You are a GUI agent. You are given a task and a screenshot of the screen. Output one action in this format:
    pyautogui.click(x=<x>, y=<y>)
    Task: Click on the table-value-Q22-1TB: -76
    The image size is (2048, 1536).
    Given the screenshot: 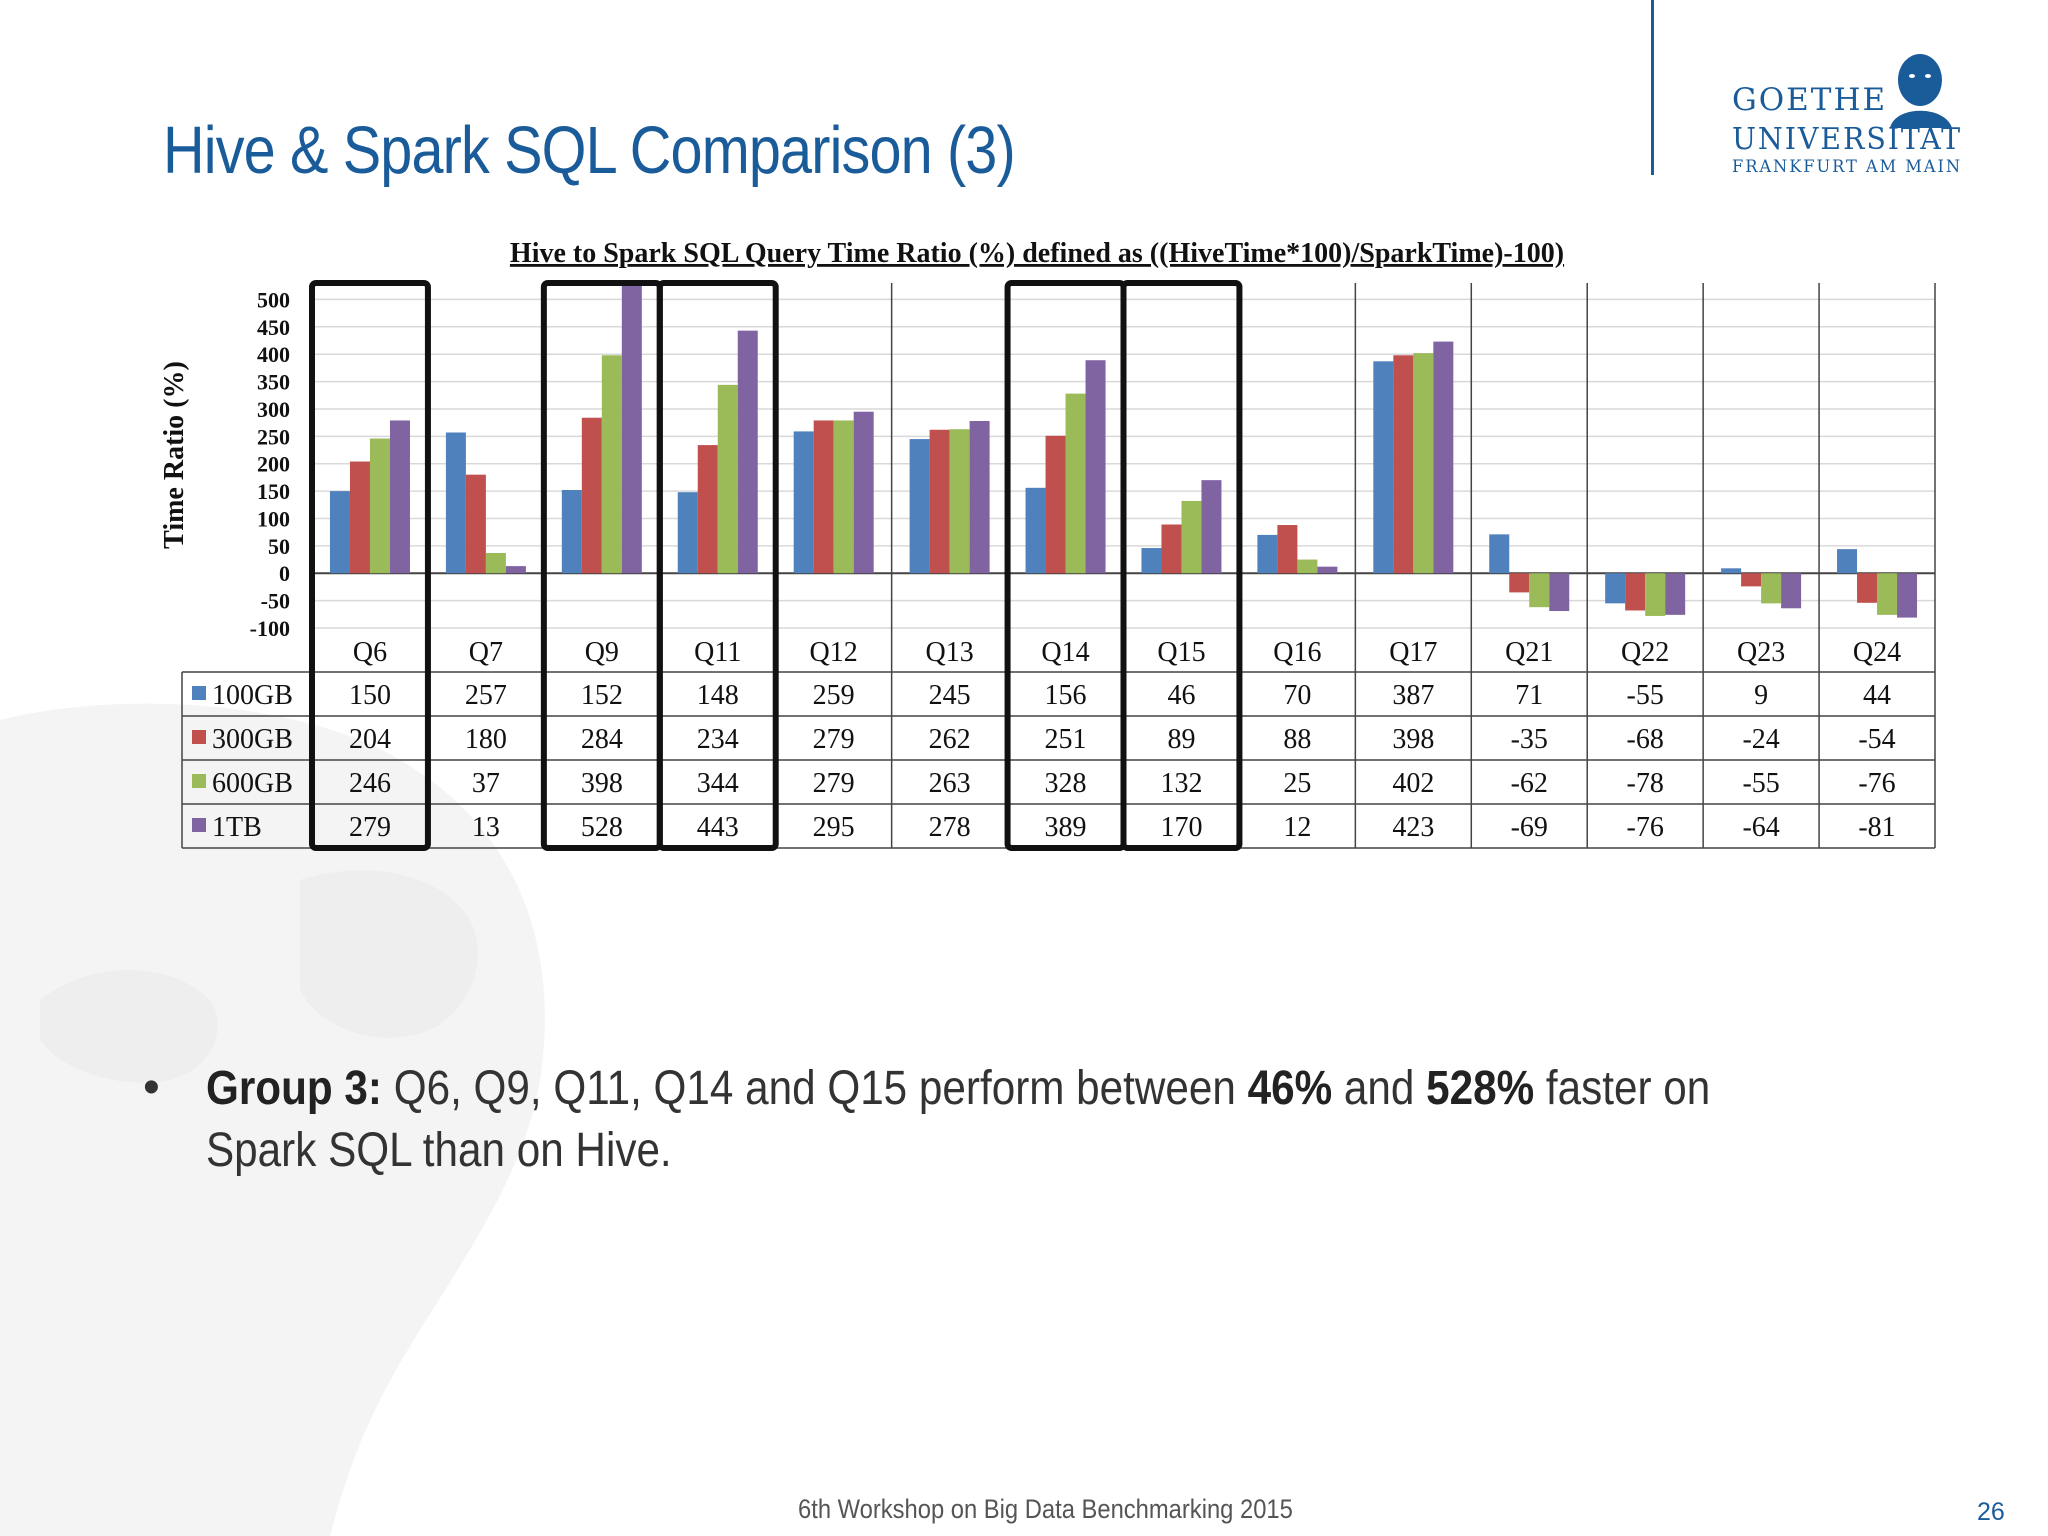 What is the action you would take?
    pyautogui.click(x=1645, y=827)
    